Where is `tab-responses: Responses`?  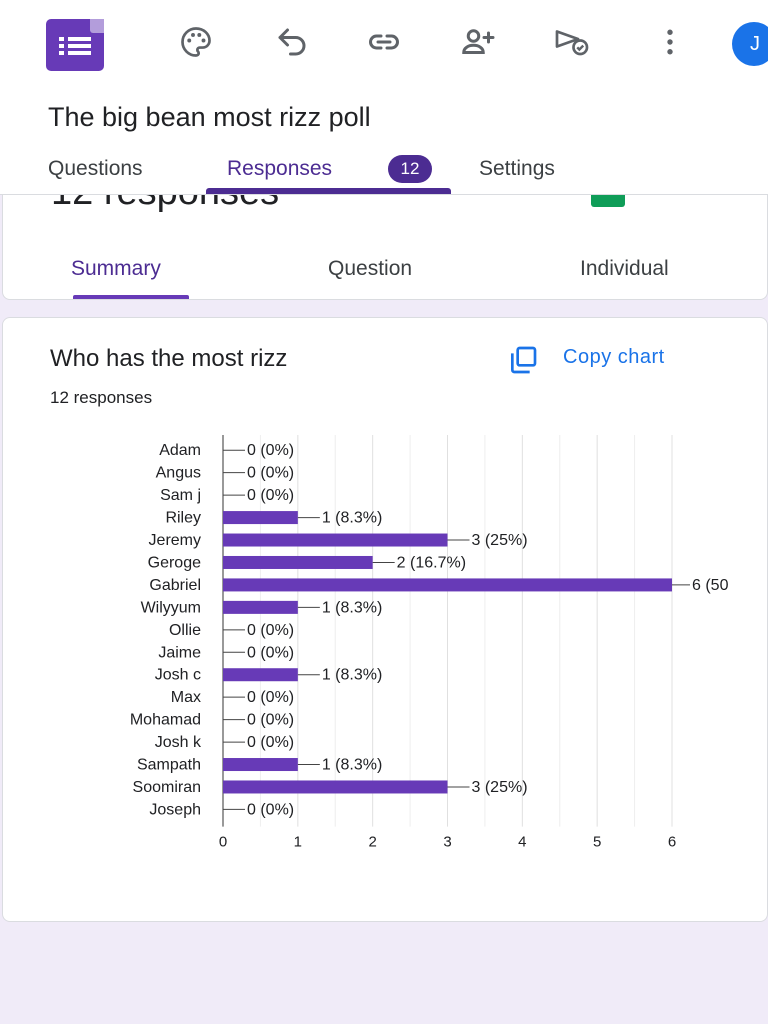 tab-responses: Responses is located at coordinates (280, 168).